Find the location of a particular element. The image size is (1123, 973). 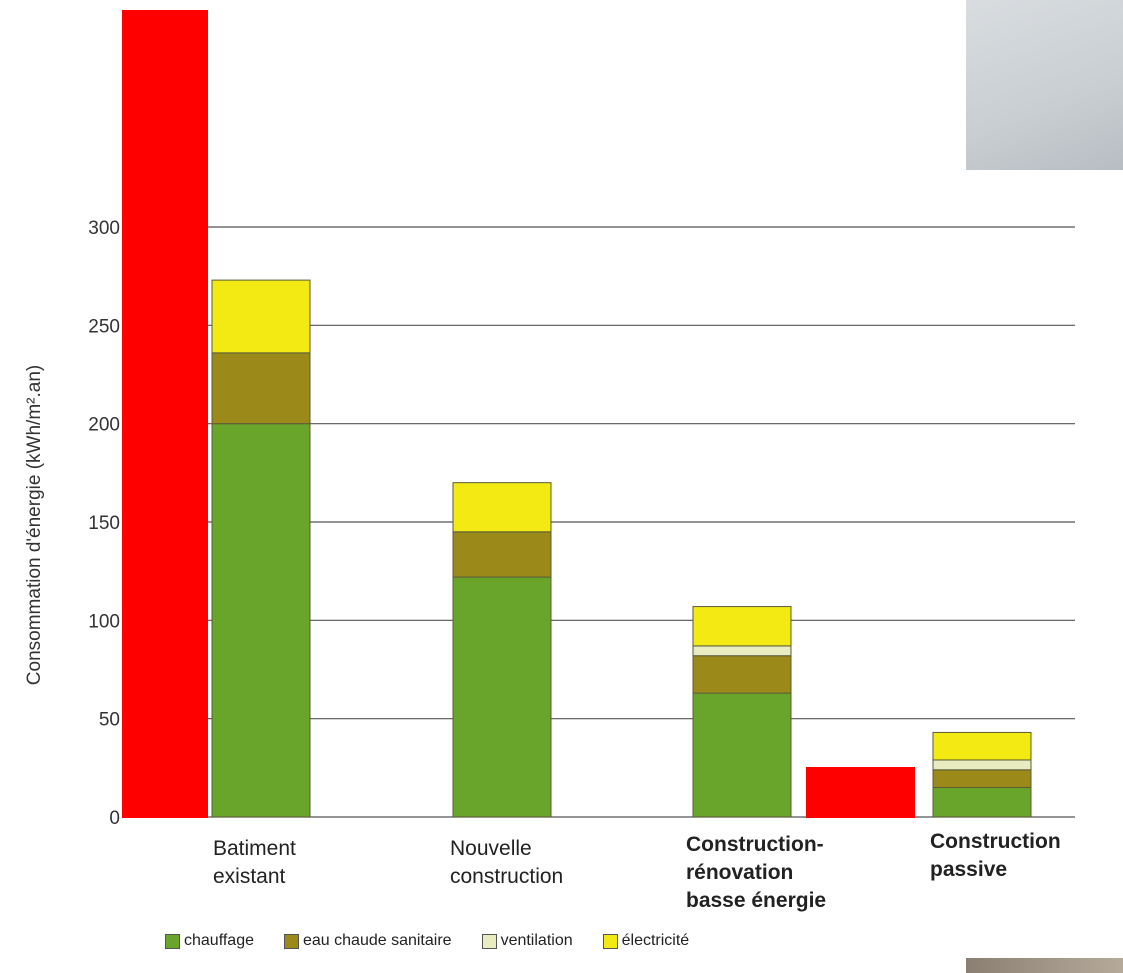

x-tick-label: Batiment existant is located at coordinates (254, 862).